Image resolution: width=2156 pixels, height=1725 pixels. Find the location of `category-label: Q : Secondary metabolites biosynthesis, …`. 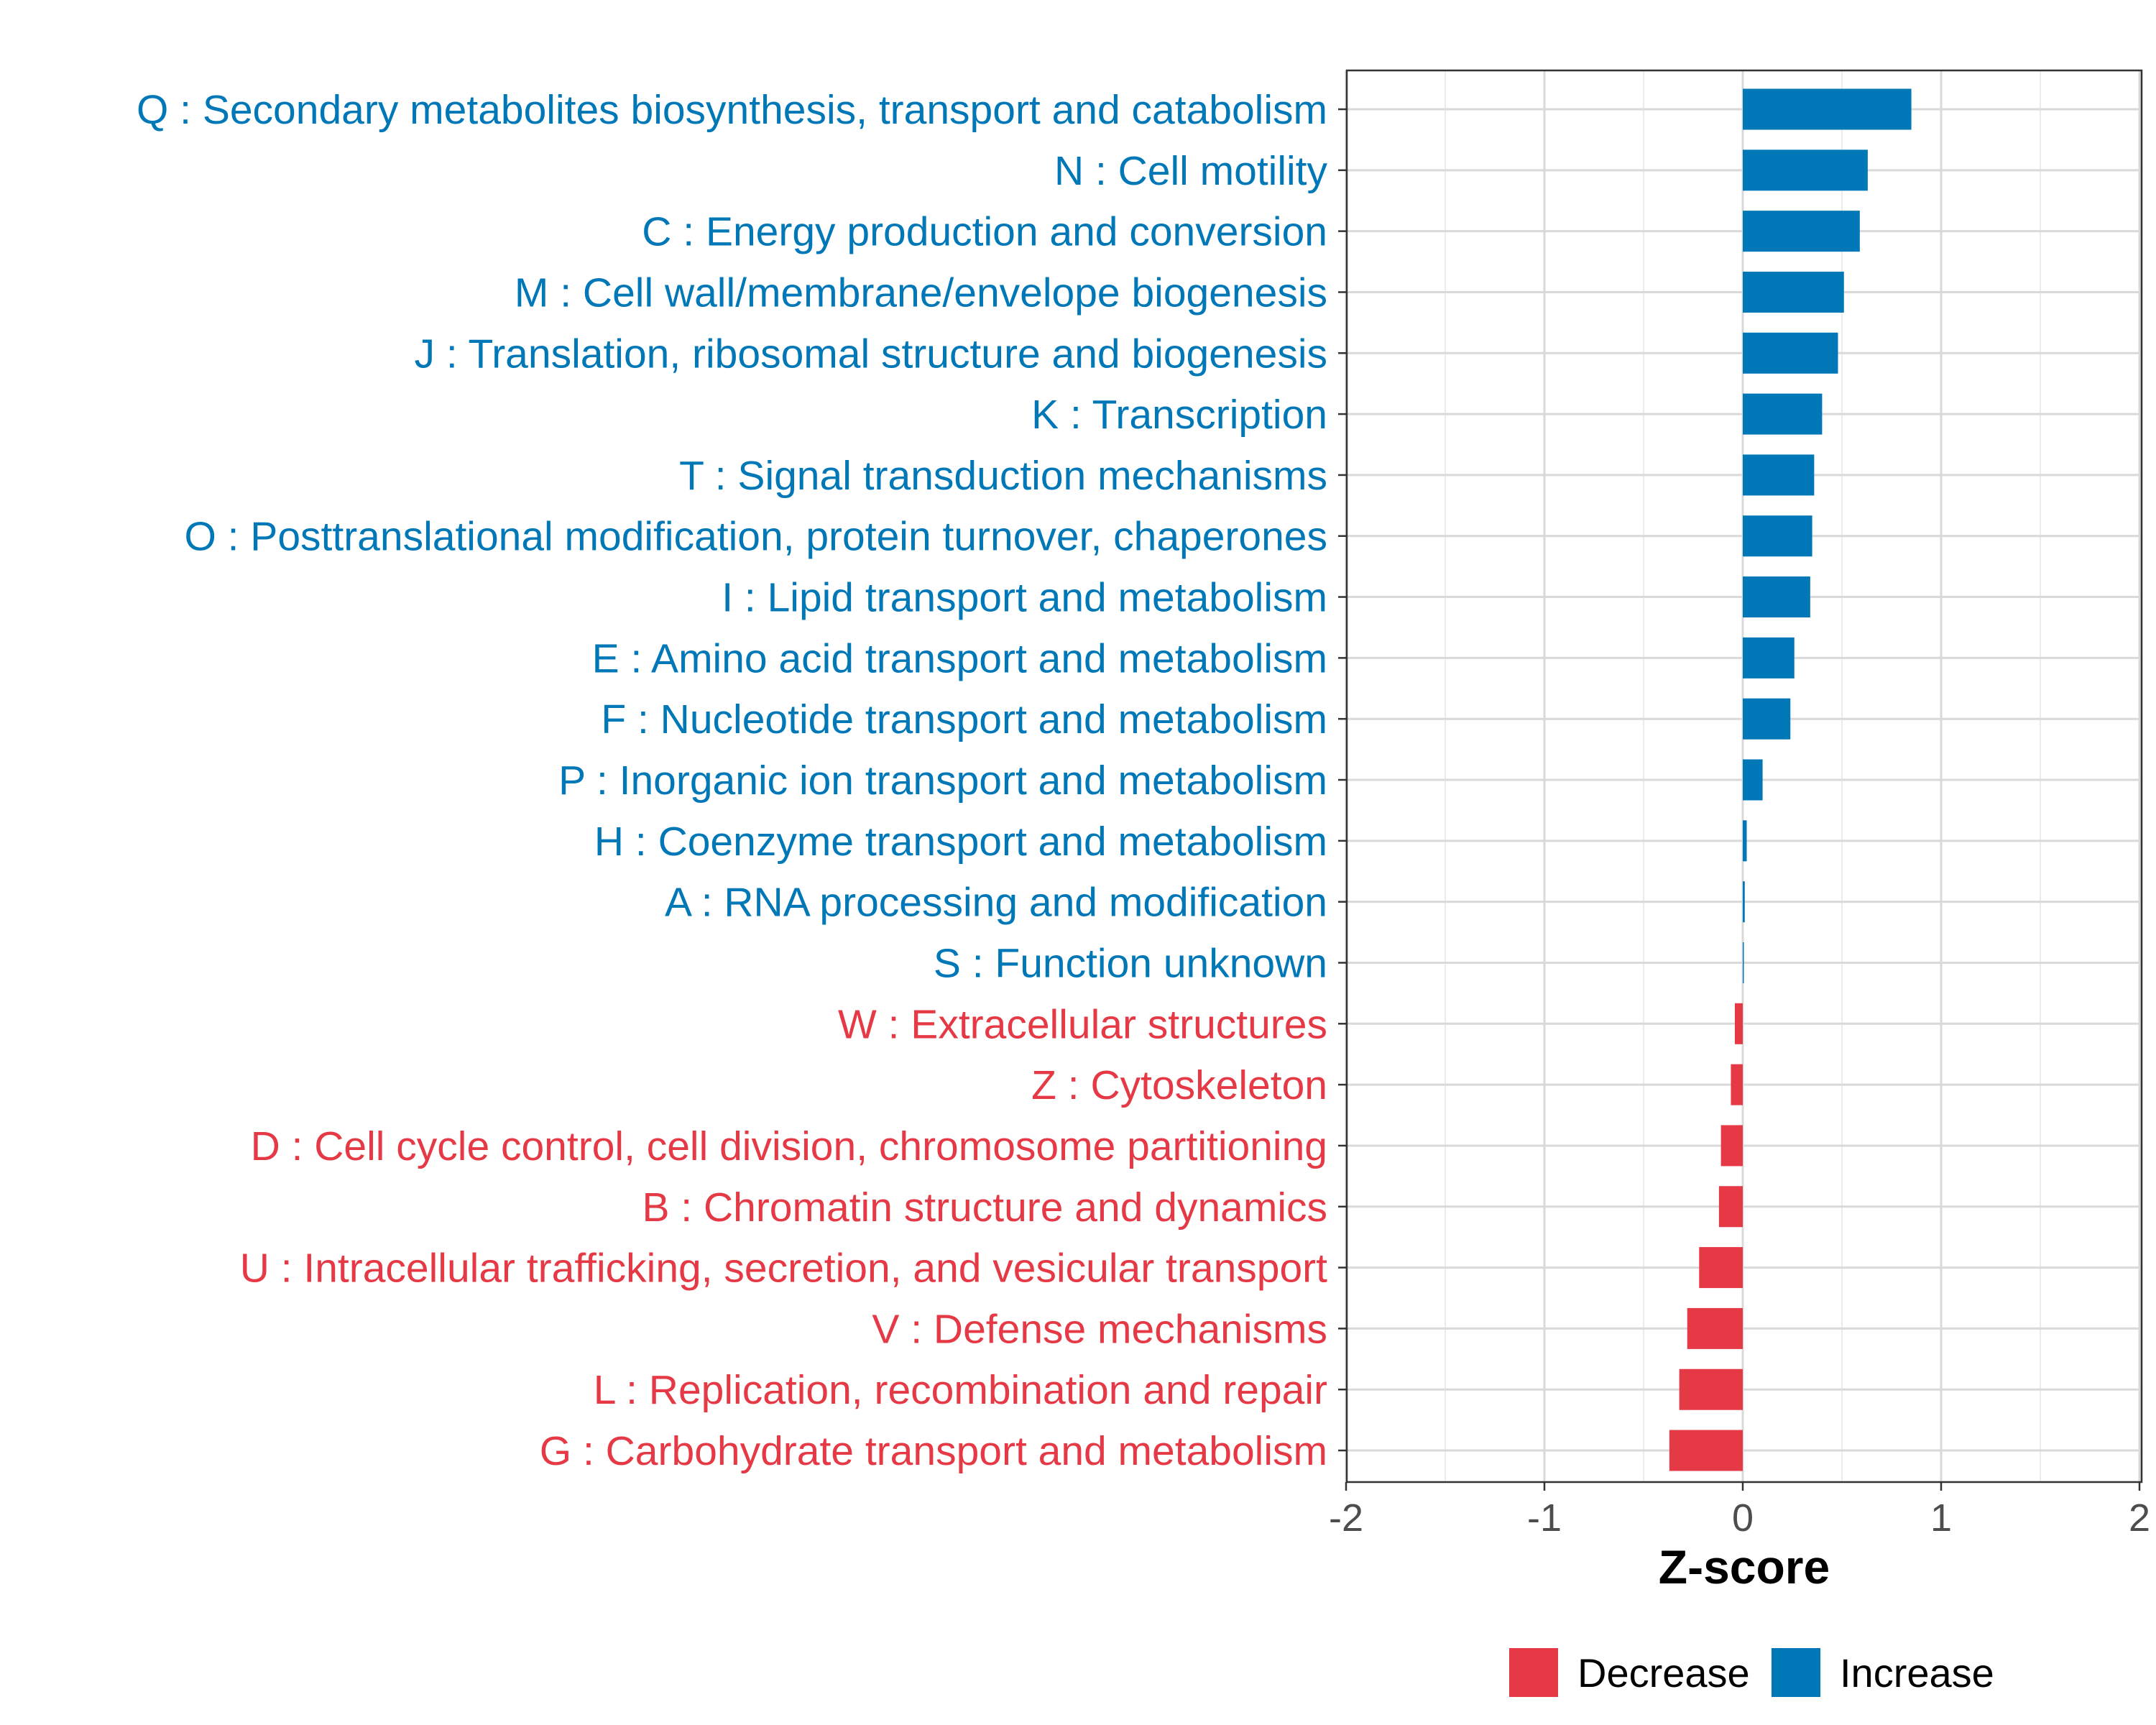

category-label: Q : Secondary metabolites biosynthesis, … is located at coordinates (732, 110).